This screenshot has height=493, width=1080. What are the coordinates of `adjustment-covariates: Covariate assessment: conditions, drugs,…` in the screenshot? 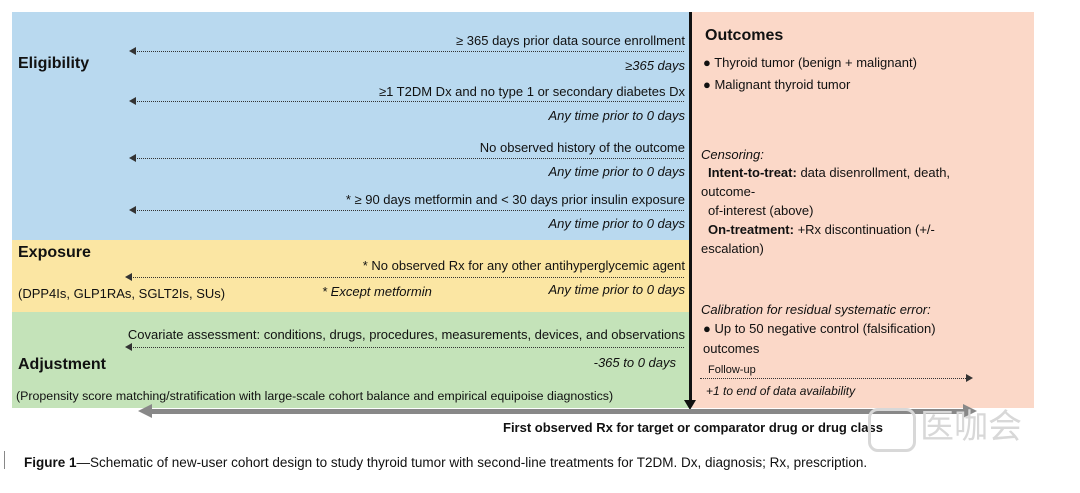 It's located at (406, 334).